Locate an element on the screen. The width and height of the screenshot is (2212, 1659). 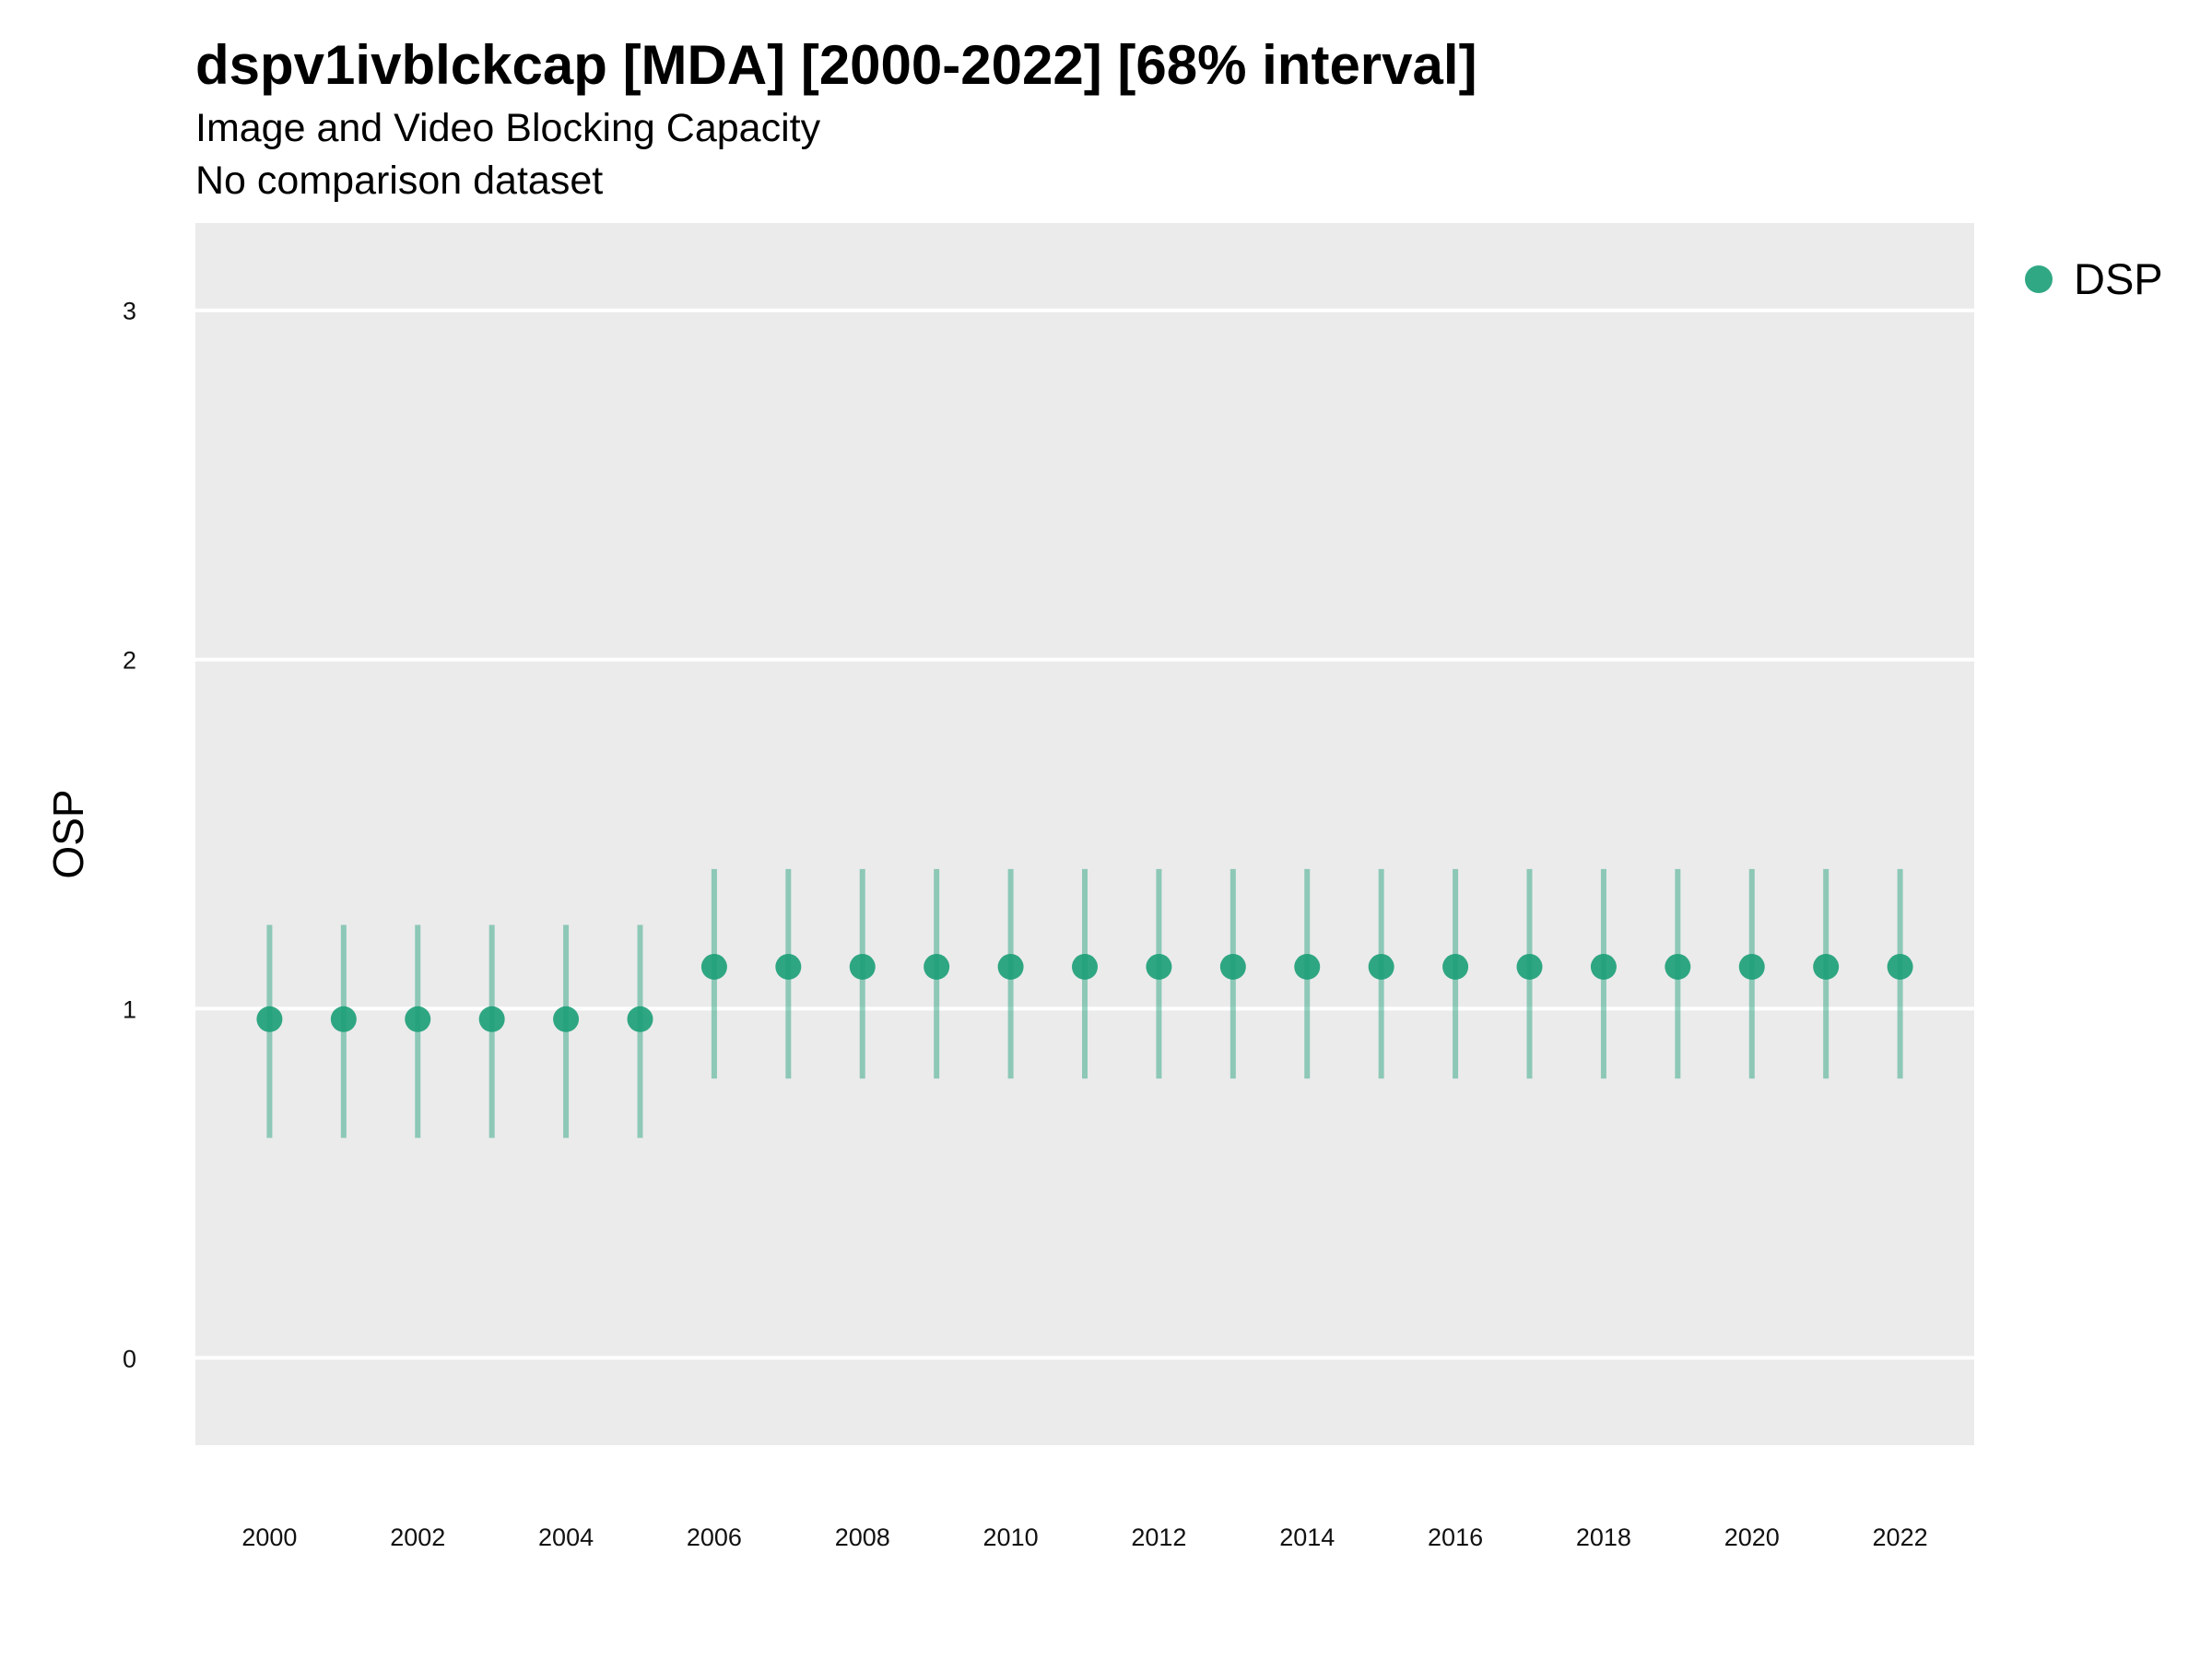
y-tick-labels: 0 1 2 3 is located at coordinates (129, 835).